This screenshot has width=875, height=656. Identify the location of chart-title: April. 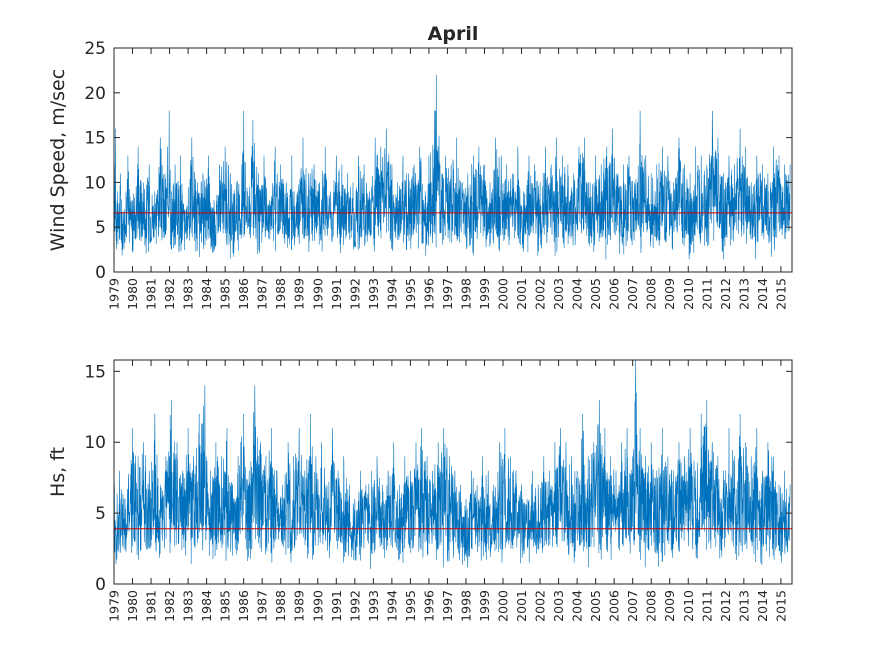
(453, 34).